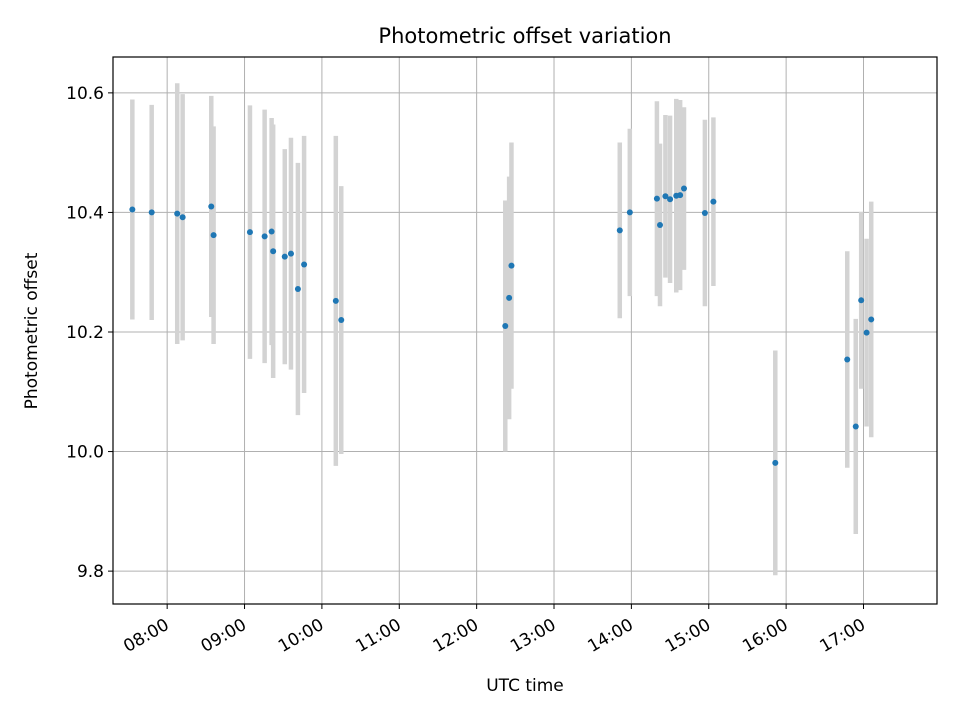 This screenshot has width=960, height=720. Describe the element at coordinates (525, 686) in the screenshot. I see `x-axis-label: UTC time` at that location.